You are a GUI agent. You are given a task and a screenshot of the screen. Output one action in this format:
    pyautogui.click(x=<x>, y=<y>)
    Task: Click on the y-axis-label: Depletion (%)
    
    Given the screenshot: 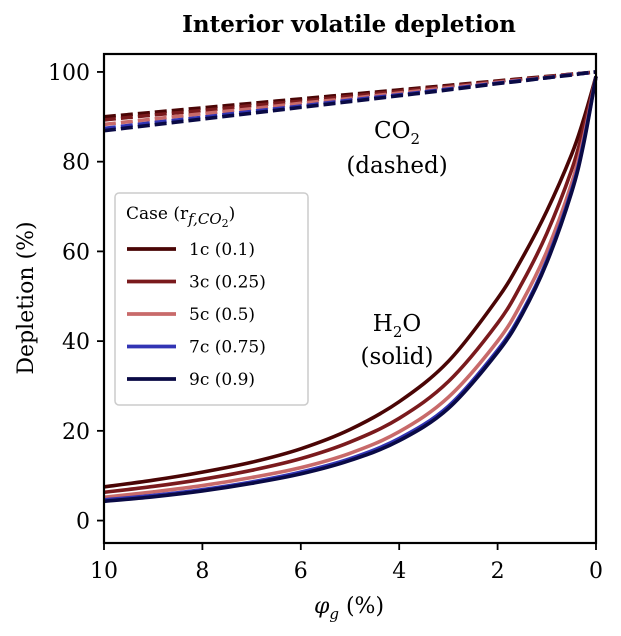 What is the action you would take?
    pyautogui.click(x=26, y=297)
    